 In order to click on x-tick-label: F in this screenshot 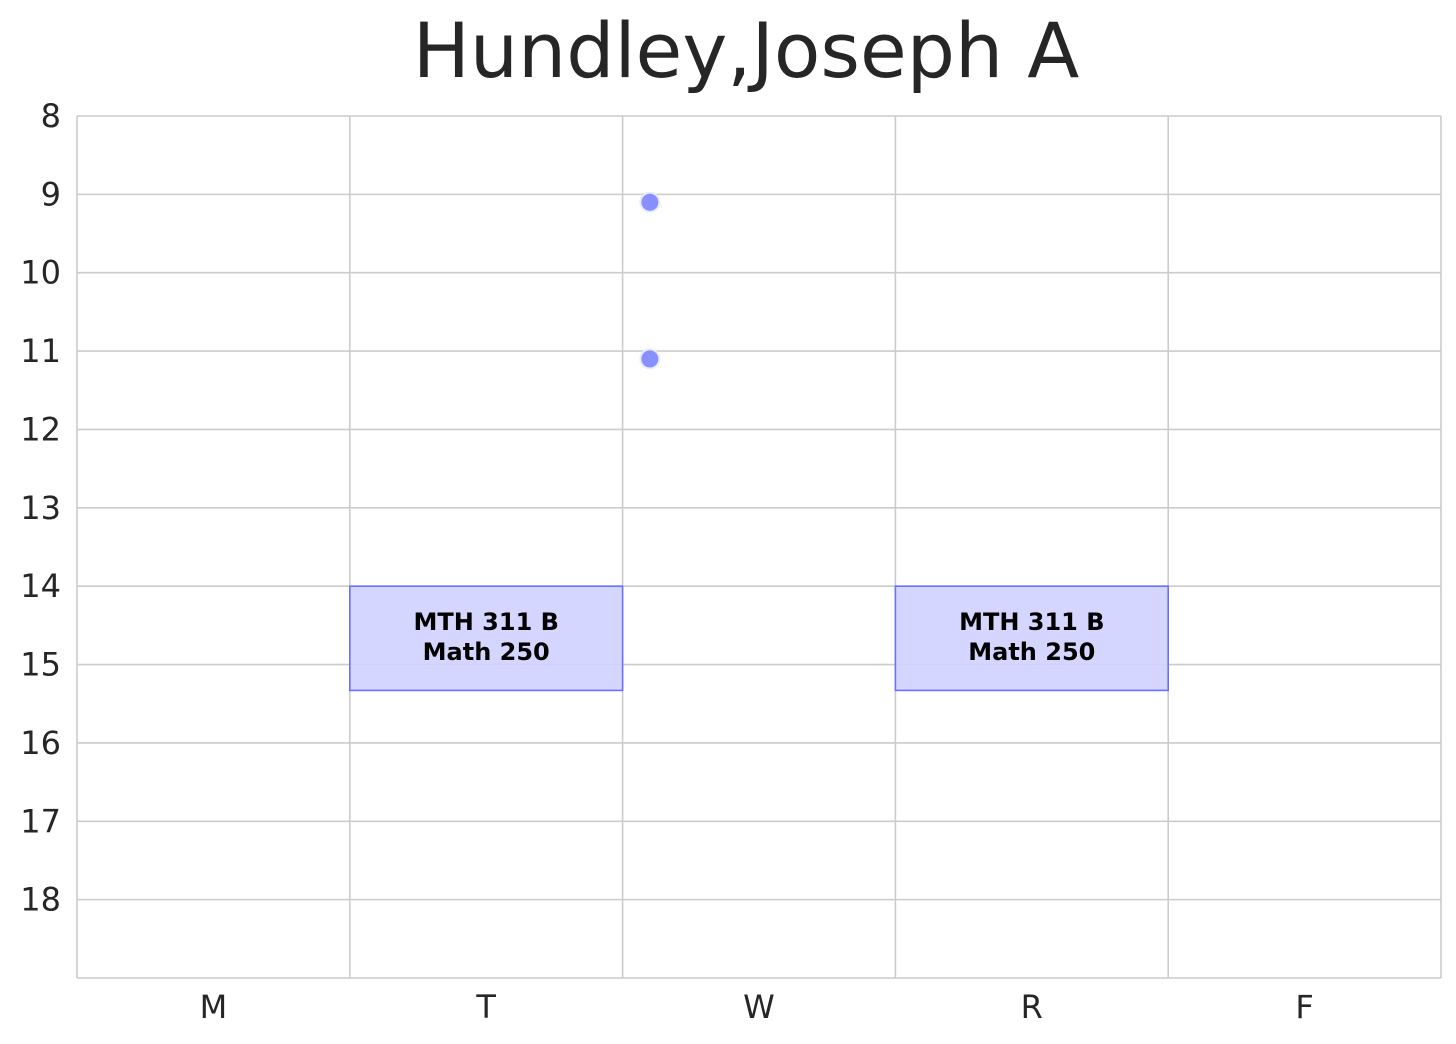, I will do `click(1304, 1007)`.